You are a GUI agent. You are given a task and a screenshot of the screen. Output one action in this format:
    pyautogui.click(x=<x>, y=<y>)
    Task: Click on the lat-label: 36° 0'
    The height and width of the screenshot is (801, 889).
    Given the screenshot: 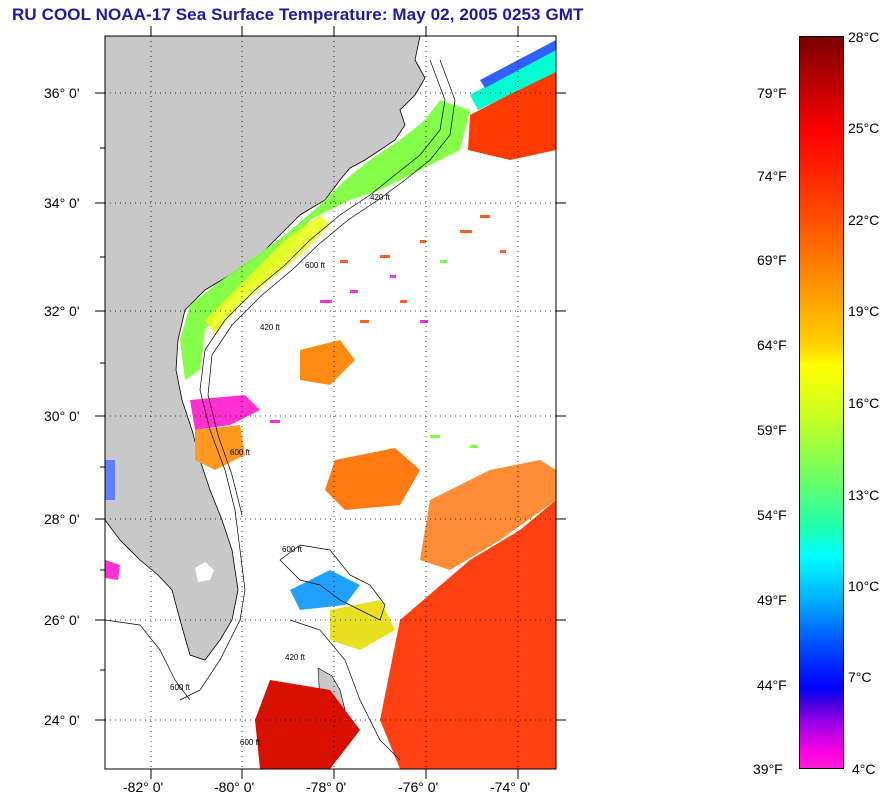 What is the action you would take?
    pyautogui.click(x=62, y=93)
    